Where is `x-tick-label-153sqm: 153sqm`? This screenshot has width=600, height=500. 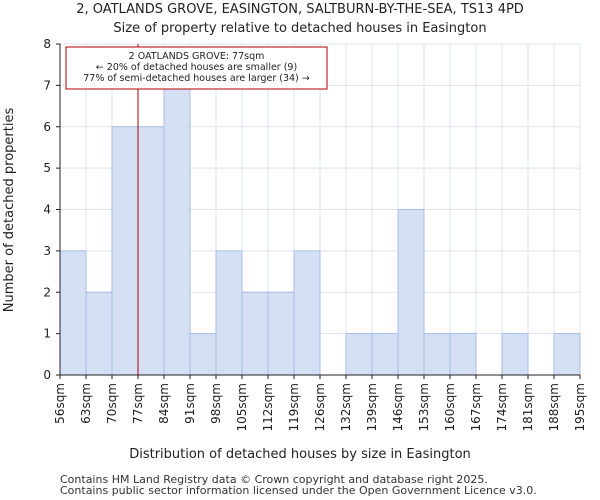 x-tick-label-153sqm: 153sqm is located at coordinates (424, 407).